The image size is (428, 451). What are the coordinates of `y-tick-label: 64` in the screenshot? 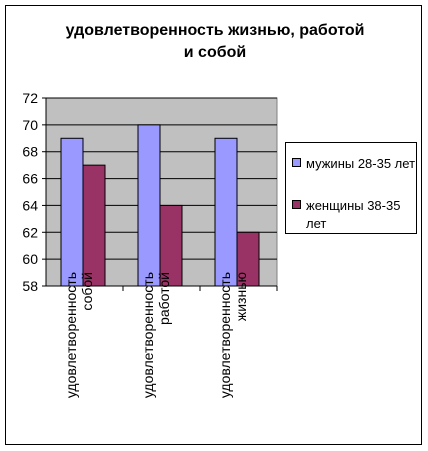 It's located at (30, 205).